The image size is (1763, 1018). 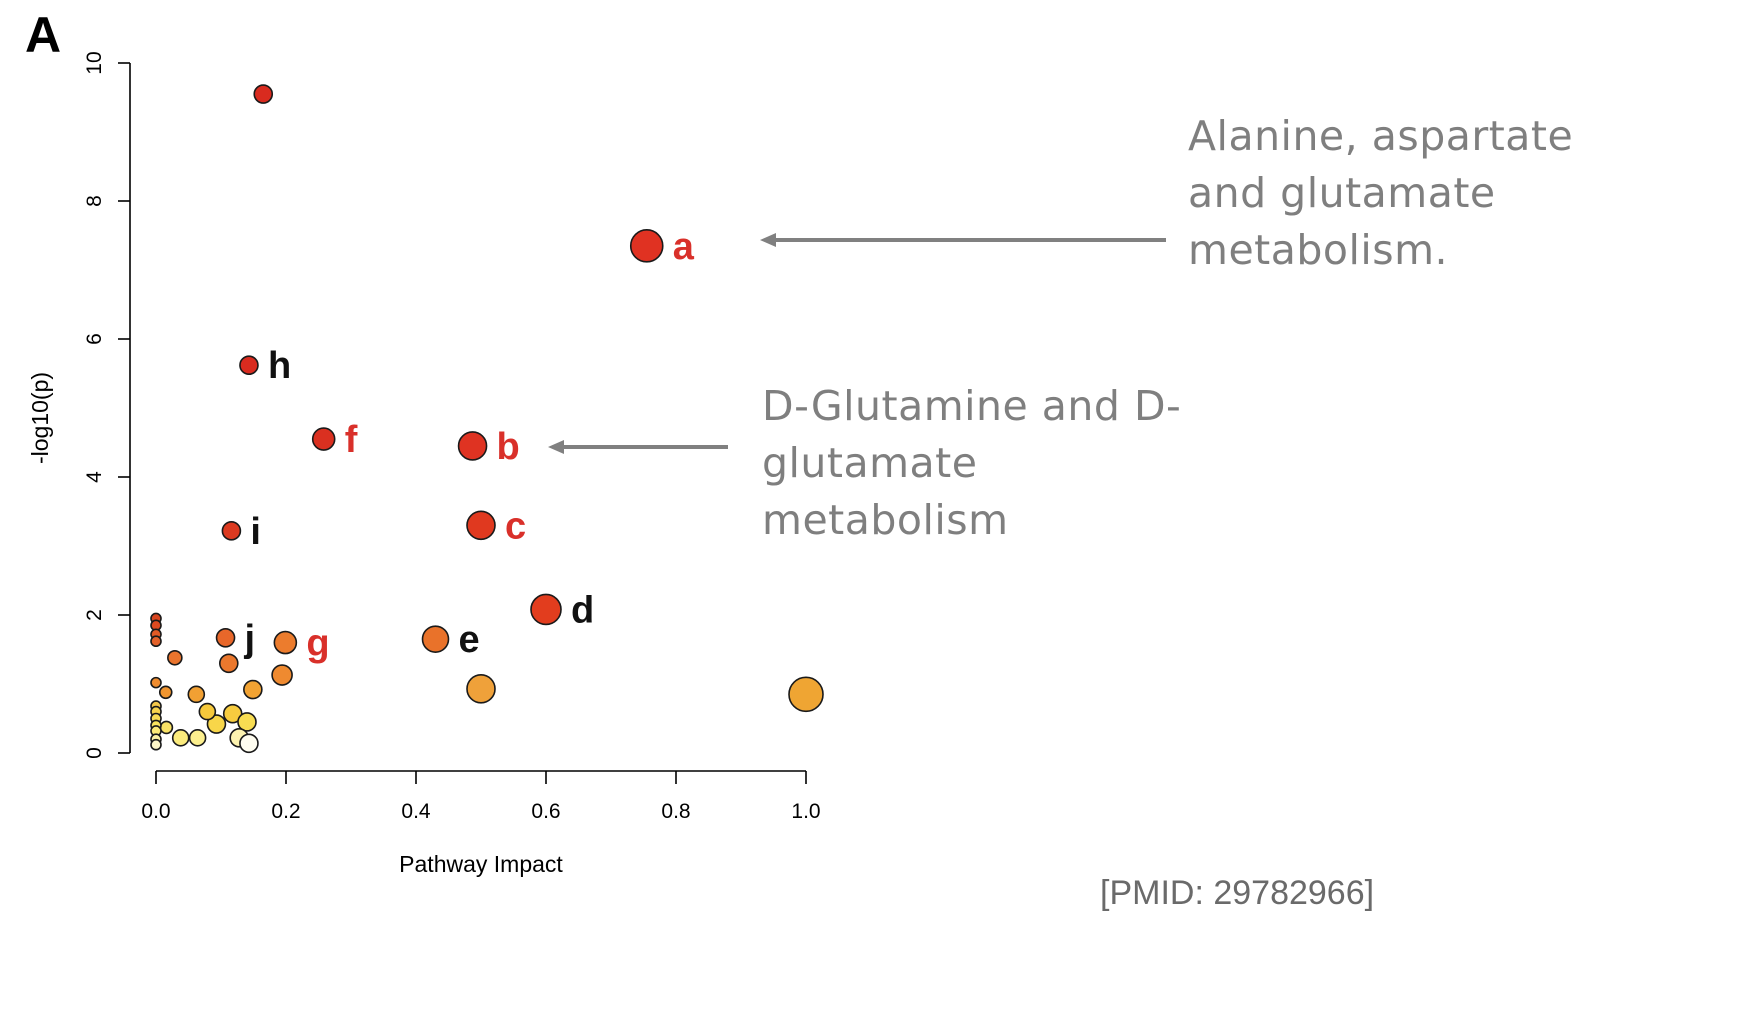 I want to click on point-label: g, so click(x=317, y=644).